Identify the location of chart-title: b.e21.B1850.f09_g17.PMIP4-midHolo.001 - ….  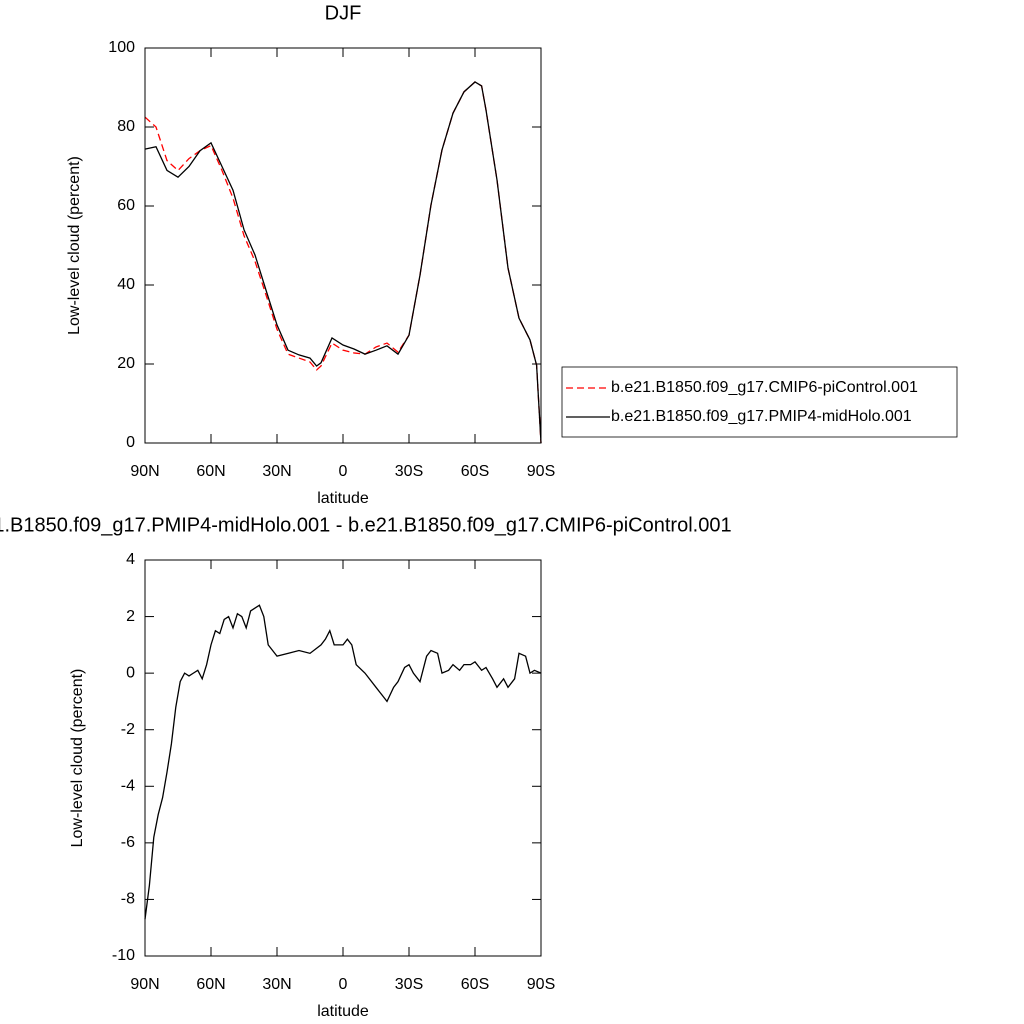
(366, 525).